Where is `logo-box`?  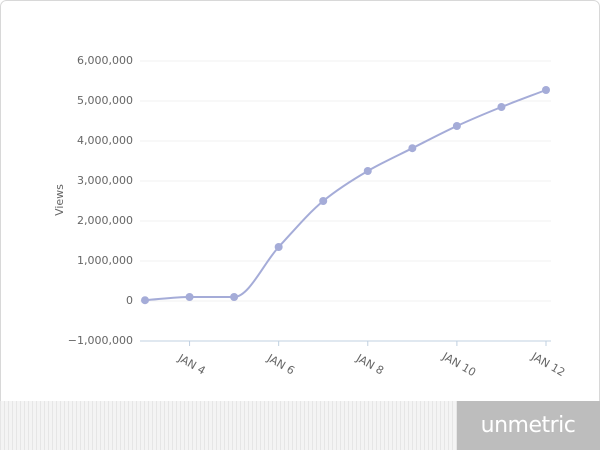 logo-box is located at coordinates (528, 425).